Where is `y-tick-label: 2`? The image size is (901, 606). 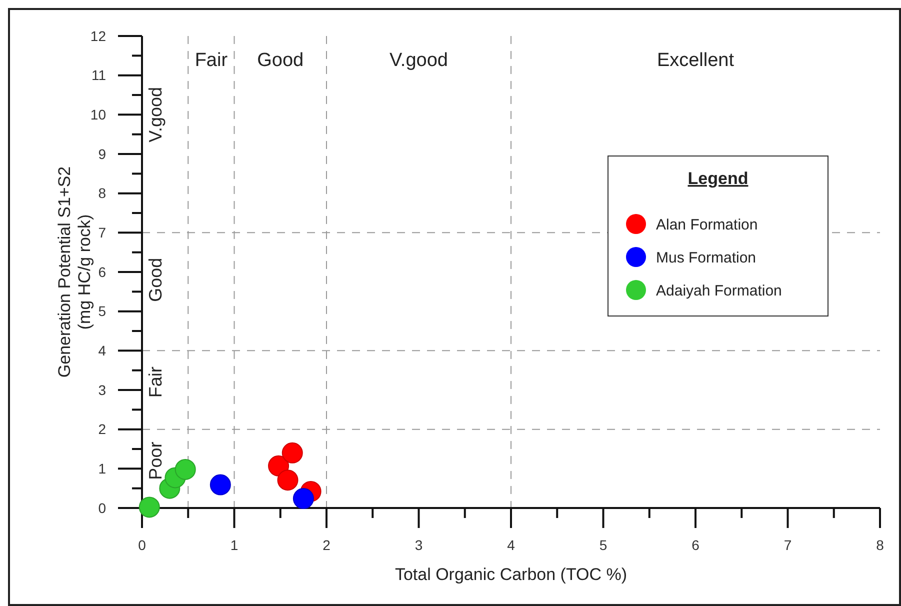
y-tick-label: 2 is located at coordinates (102, 429).